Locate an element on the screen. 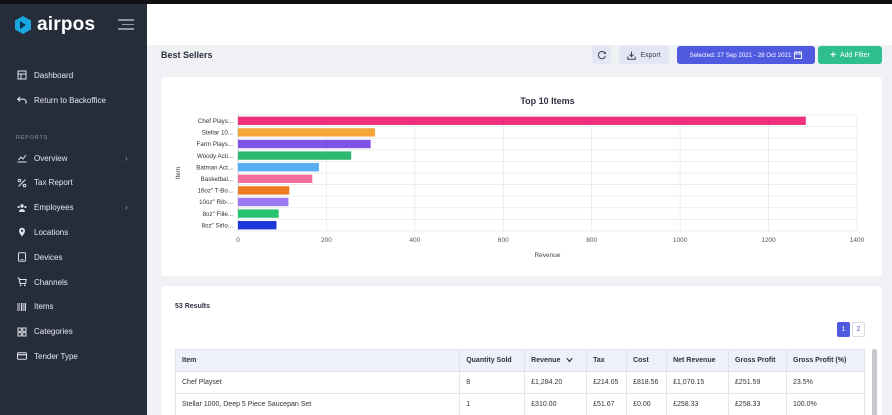  col-quantity-sold: Quantity Sold is located at coordinates (492, 360).